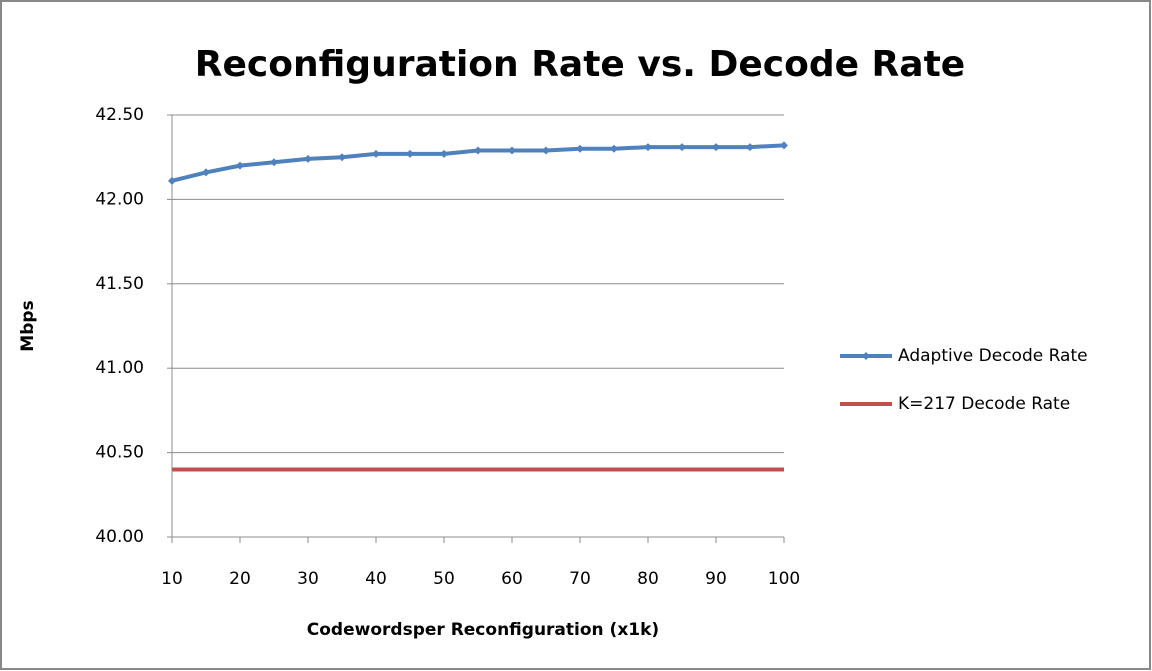 The width and height of the screenshot is (1152, 671). What do you see at coordinates (984, 404) in the screenshot?
I see `legend-label: K=217 Decode Rate` at bounding box center [984, 404].